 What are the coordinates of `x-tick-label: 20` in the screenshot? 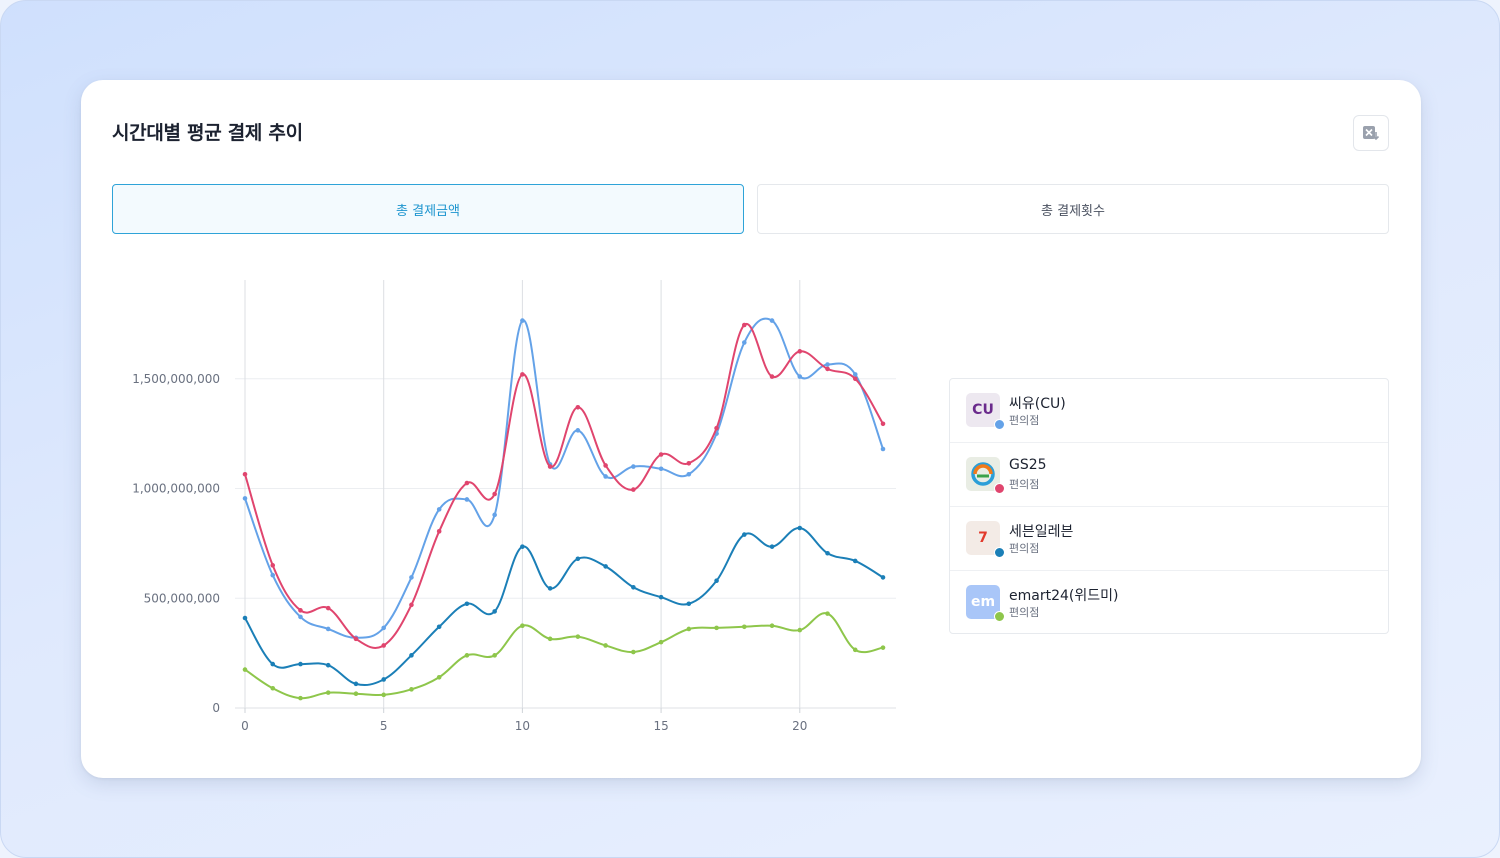 It's located at (799, 726).